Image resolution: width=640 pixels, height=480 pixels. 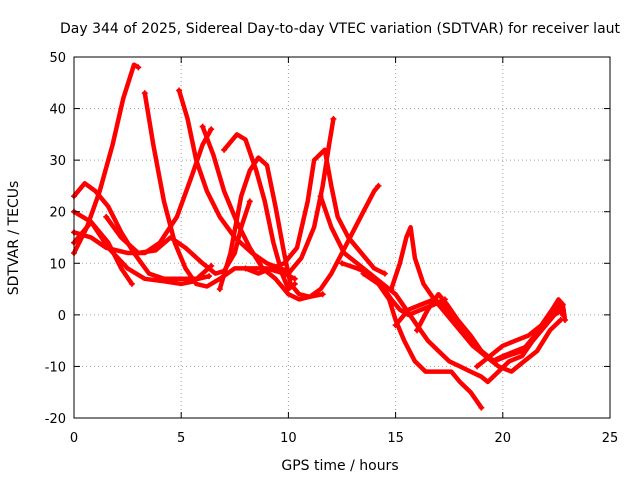 What do you see at coordinates (395, 438) in the screenshot?
I see `x-tick-label: 15` at bounding box center [395, 438].